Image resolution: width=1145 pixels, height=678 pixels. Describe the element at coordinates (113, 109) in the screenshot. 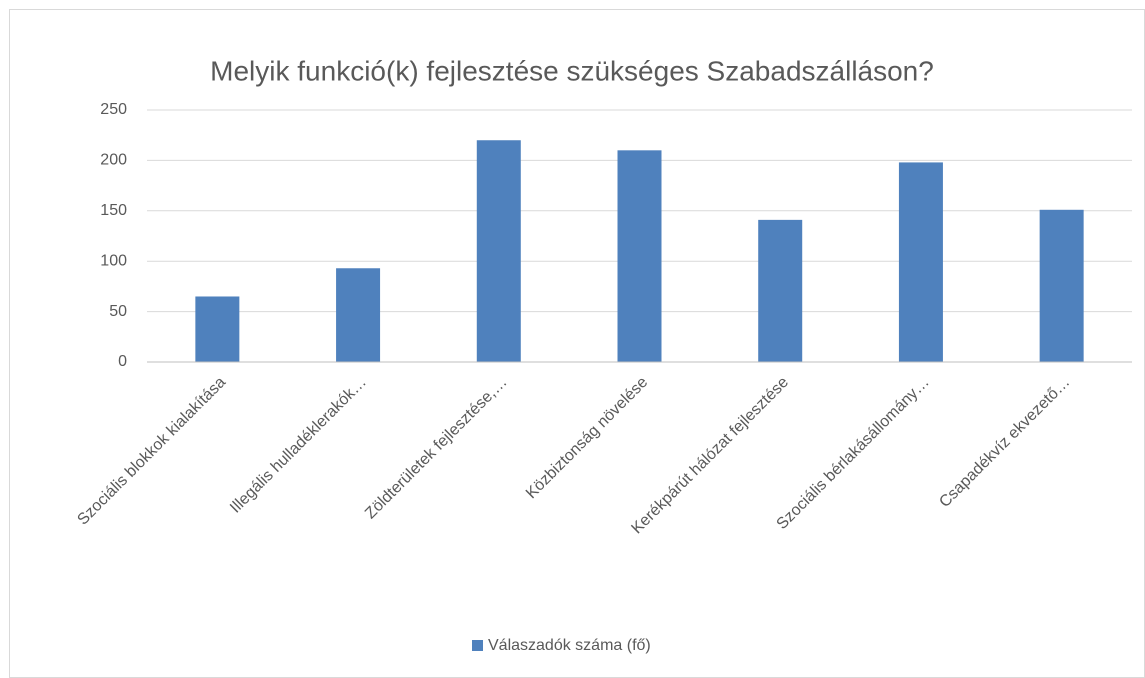

I see `y-tick-label: 250` at that location.